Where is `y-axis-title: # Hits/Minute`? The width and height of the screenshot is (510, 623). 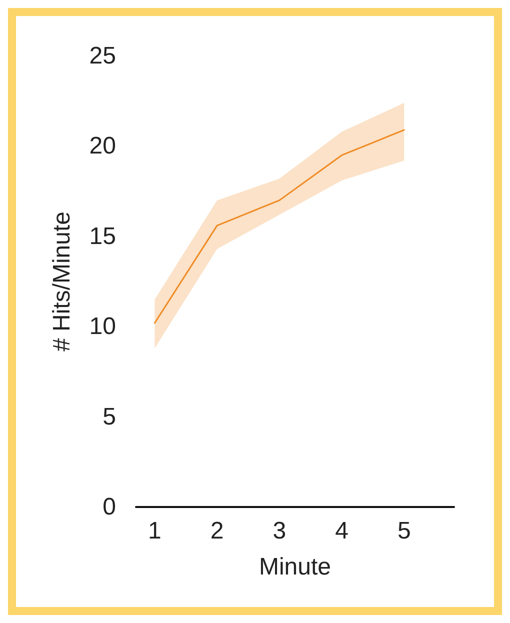 y-axis-title: # Hits/Minute is located at coordinates (62, 281).